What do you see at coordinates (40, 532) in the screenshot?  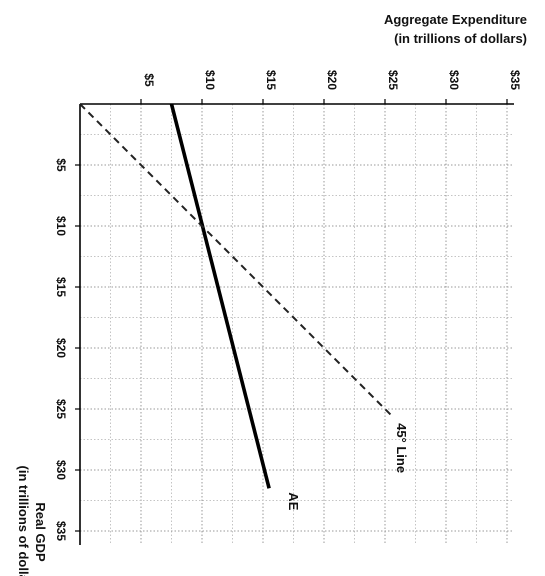 I see `gdp-axis-title-line1: Real GDP` at bounding box center [40, 532].